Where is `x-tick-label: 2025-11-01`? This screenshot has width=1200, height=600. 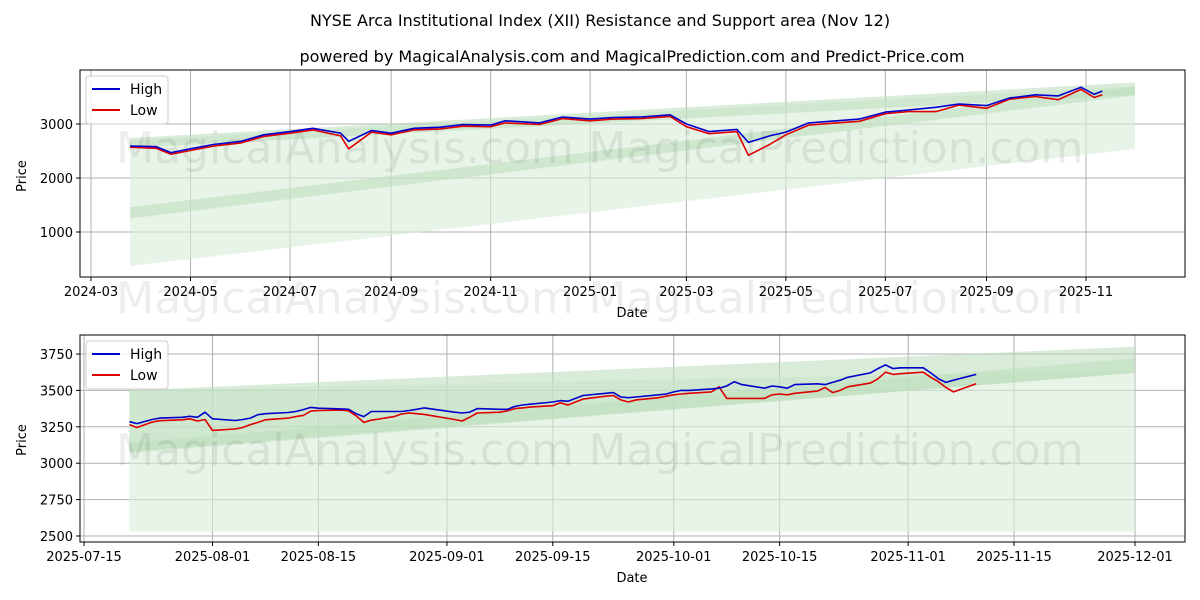 x-tick-label: 2025-11-01 is located at coordinates (908, 557).